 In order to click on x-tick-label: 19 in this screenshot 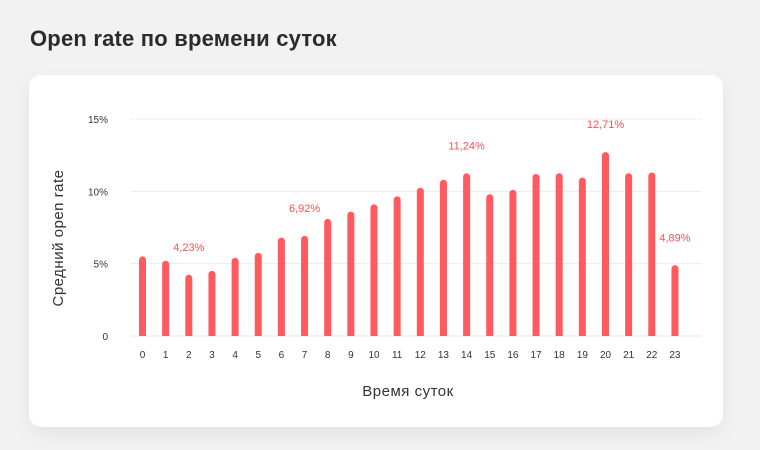, I will do `click(583, 355)`.